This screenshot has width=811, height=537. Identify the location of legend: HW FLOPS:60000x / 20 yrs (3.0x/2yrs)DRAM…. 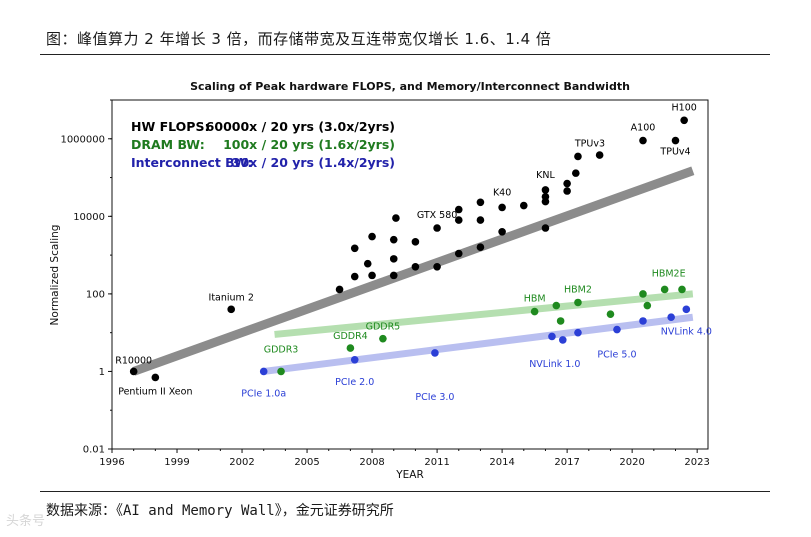
(263, 144).